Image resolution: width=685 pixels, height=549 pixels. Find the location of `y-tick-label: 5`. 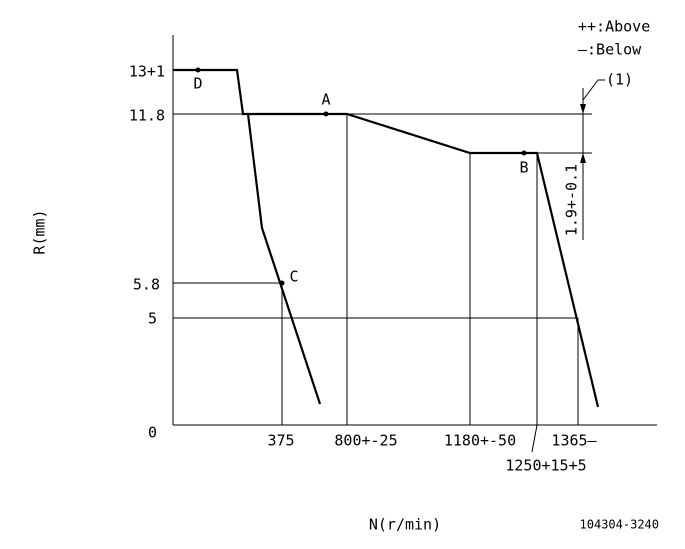

y-tick-label: 5 is located at coordinates (152, 319).